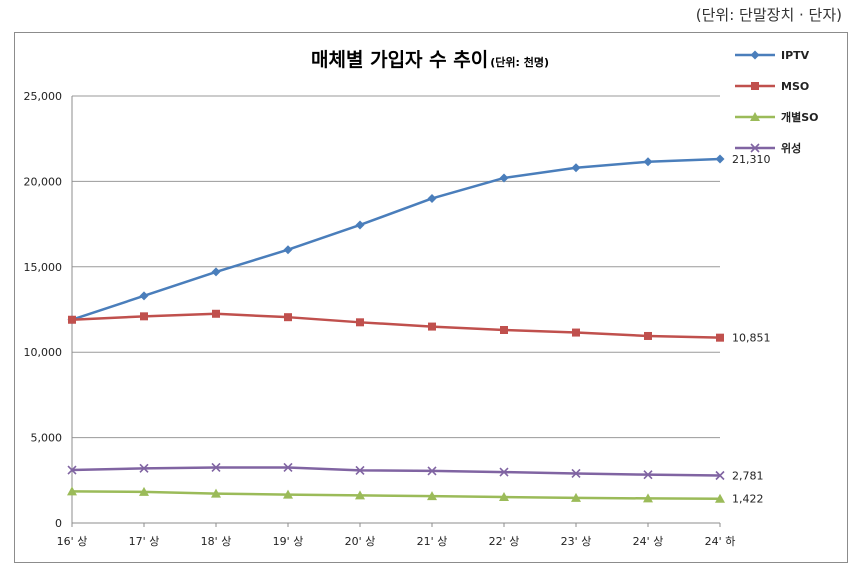  I want to click on x-tick-label: 24' 상, so click(648, 541).